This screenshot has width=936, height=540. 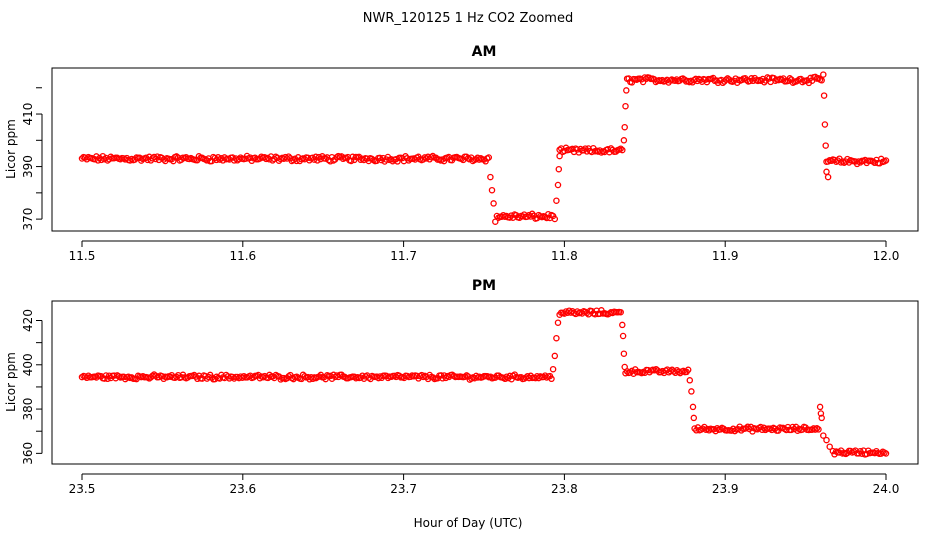 What do you see at coordinates (28, 114) in the screenshot?
I see `y-tick-label: 410` at bounding box center [28, 114].